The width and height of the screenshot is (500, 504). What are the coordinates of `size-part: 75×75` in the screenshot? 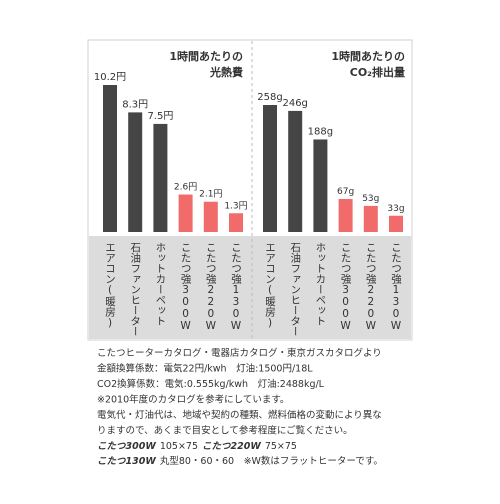 It's located at (281, 446).